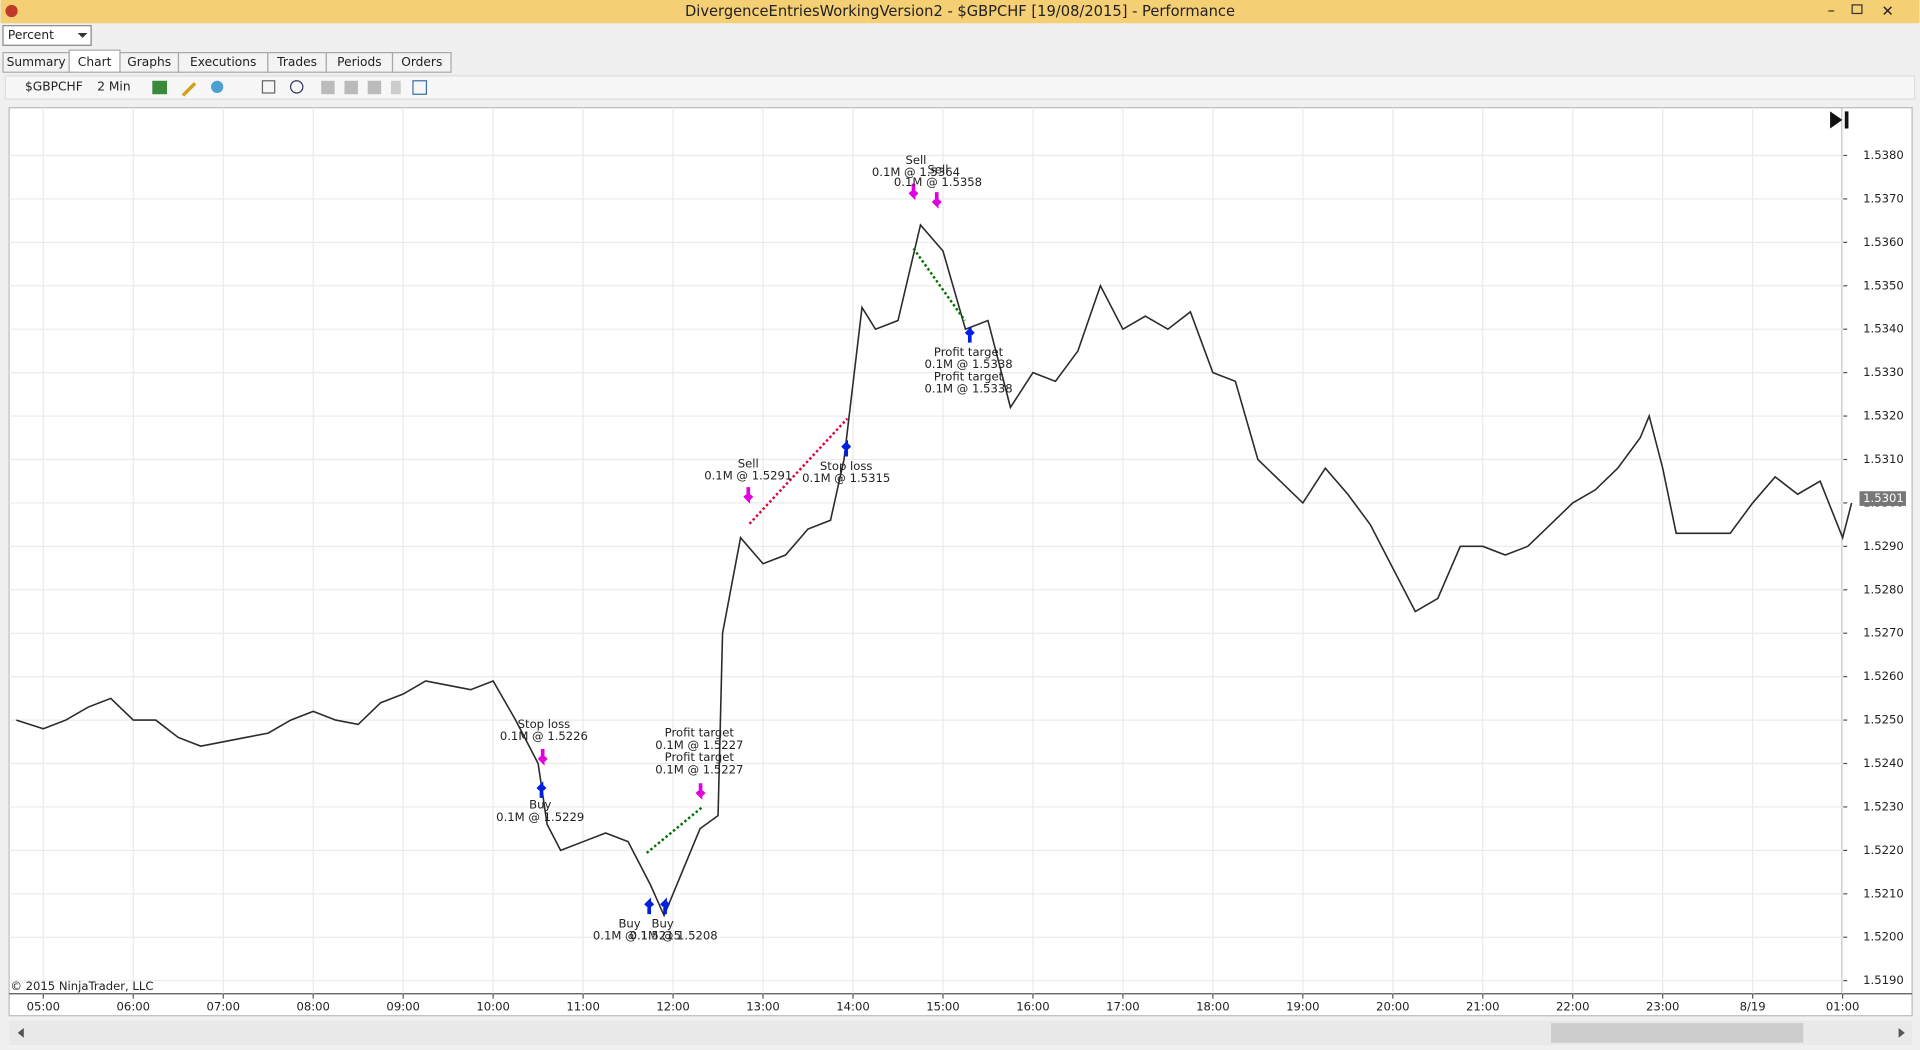  What do you see at coordinates (1572, 1007) in the screenshot?
I see `x-tick-label: 22:00` at bounding box center [1572, 1007].